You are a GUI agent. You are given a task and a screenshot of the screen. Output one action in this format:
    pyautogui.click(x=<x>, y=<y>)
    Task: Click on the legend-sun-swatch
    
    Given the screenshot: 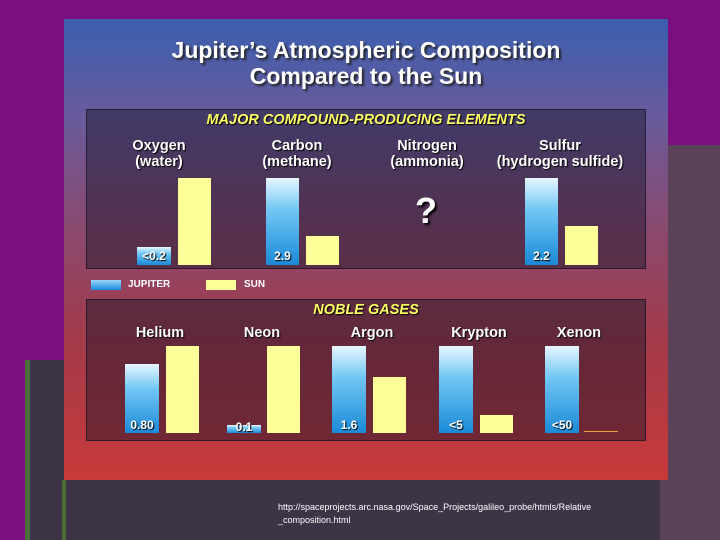 What is the action you would take?
    pyautogui.click(x=221, y=285)
    